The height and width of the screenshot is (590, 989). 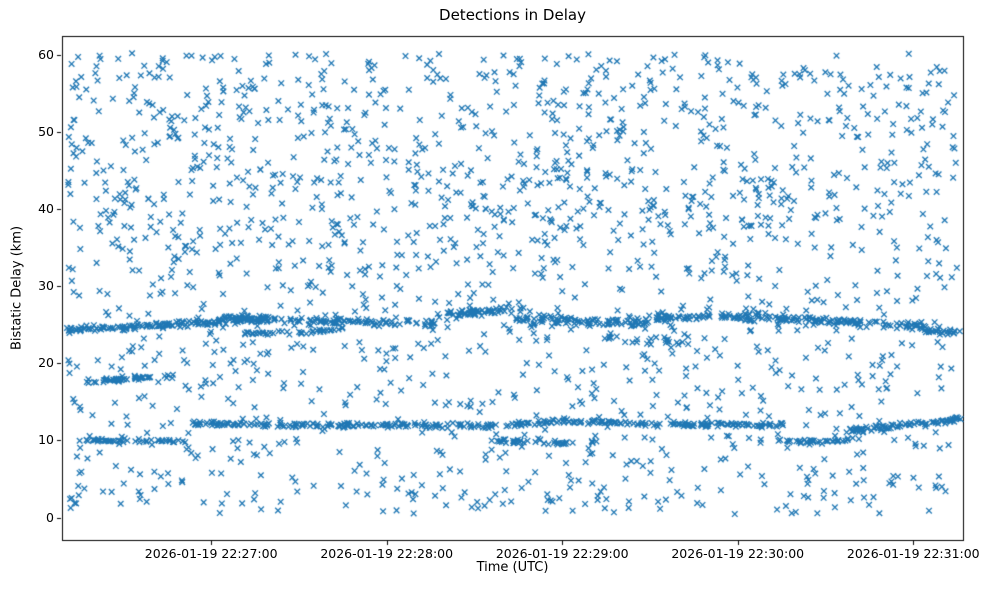 What do you see at coordinates (46, 286) in the screenshot?
I see `y-tick-label: 30` at bounding box center [46, 286].